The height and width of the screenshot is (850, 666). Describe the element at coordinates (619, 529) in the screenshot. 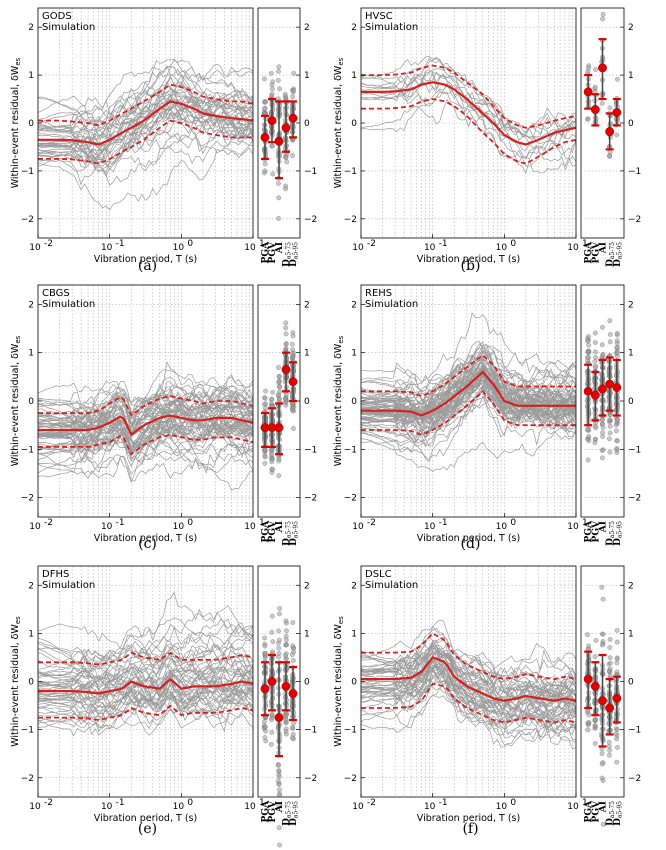

I see `im-label-subscript: a5-95` at that location.